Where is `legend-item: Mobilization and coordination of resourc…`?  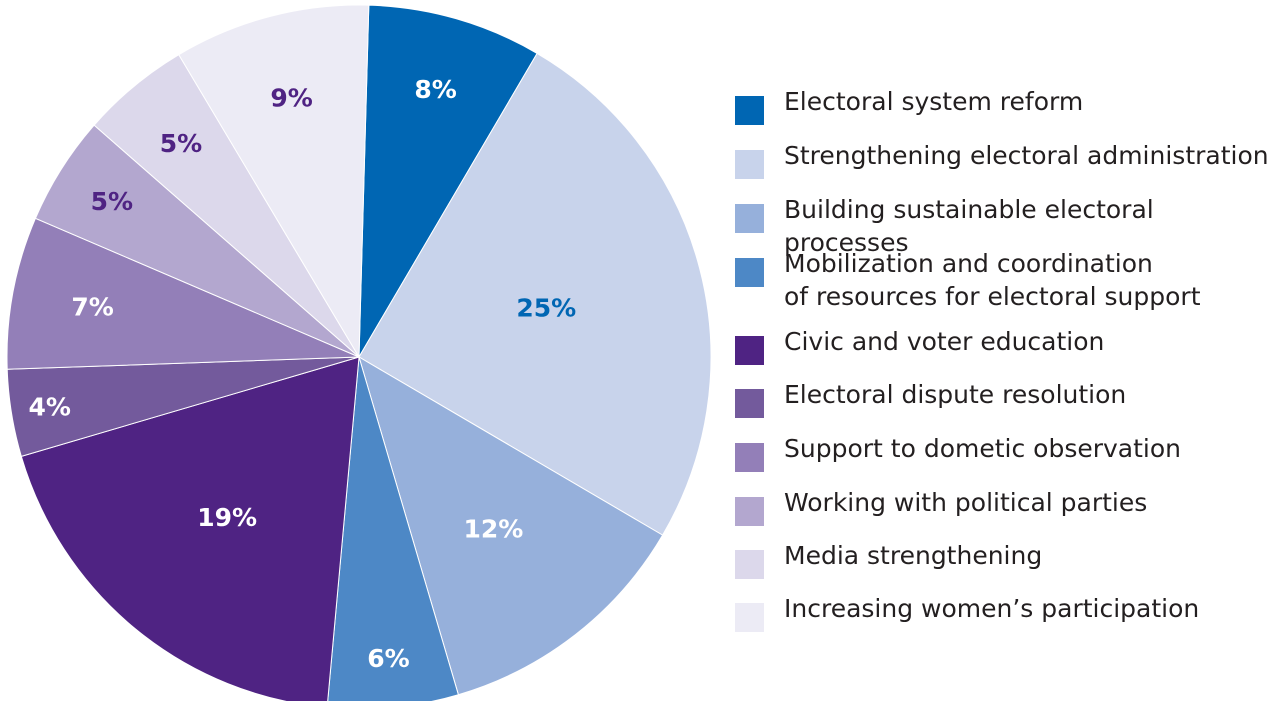 legend-item: Mobilization and coordination of resourc… is located at coordinates (968, 280).